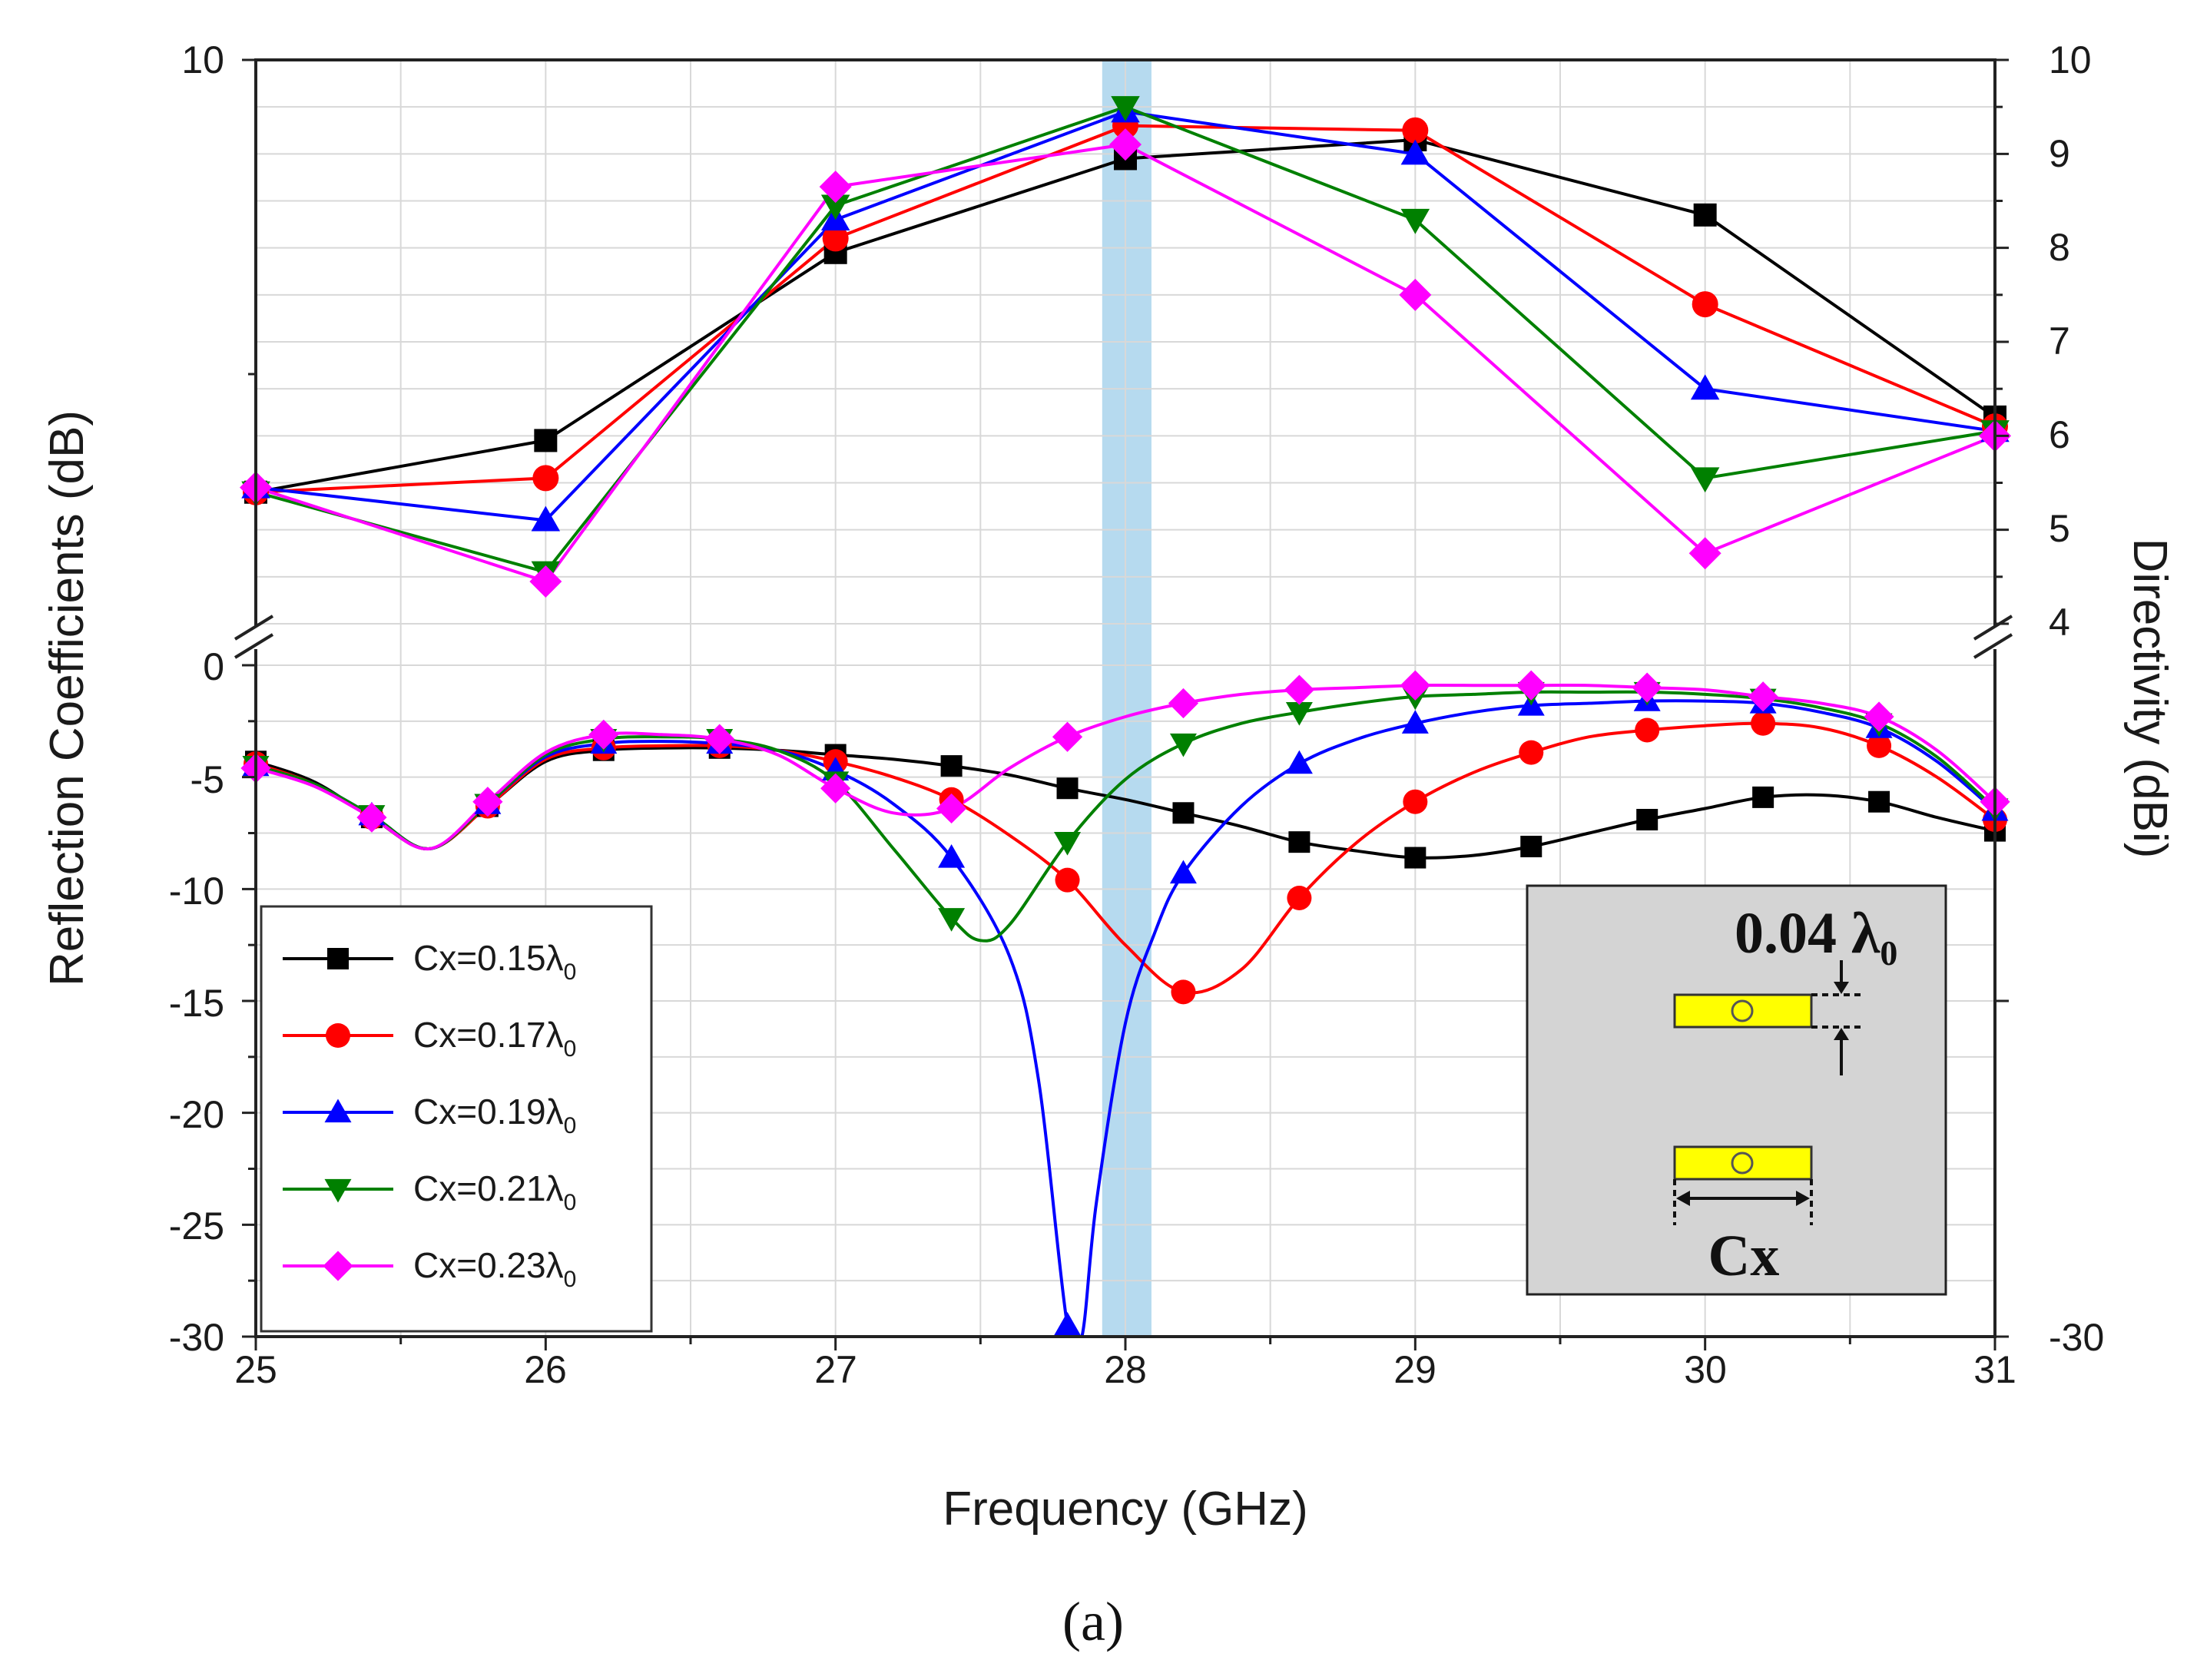 The width and height of the screenshot is (2187, 1680). I want to click on inset-upper-strip, so click(1743, 1011).